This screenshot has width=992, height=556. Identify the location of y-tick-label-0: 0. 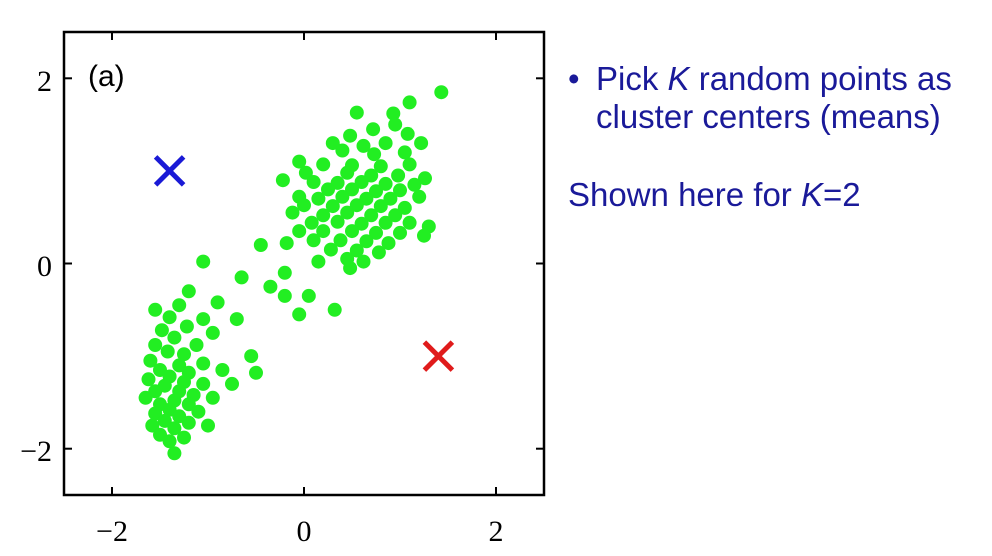
(44, 266).